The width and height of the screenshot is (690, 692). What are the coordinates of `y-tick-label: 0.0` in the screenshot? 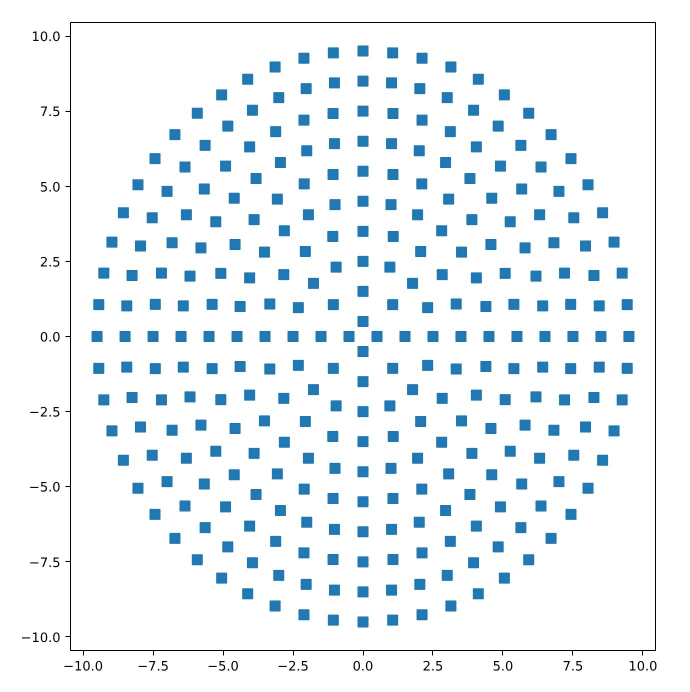 It's located at (50, 338).